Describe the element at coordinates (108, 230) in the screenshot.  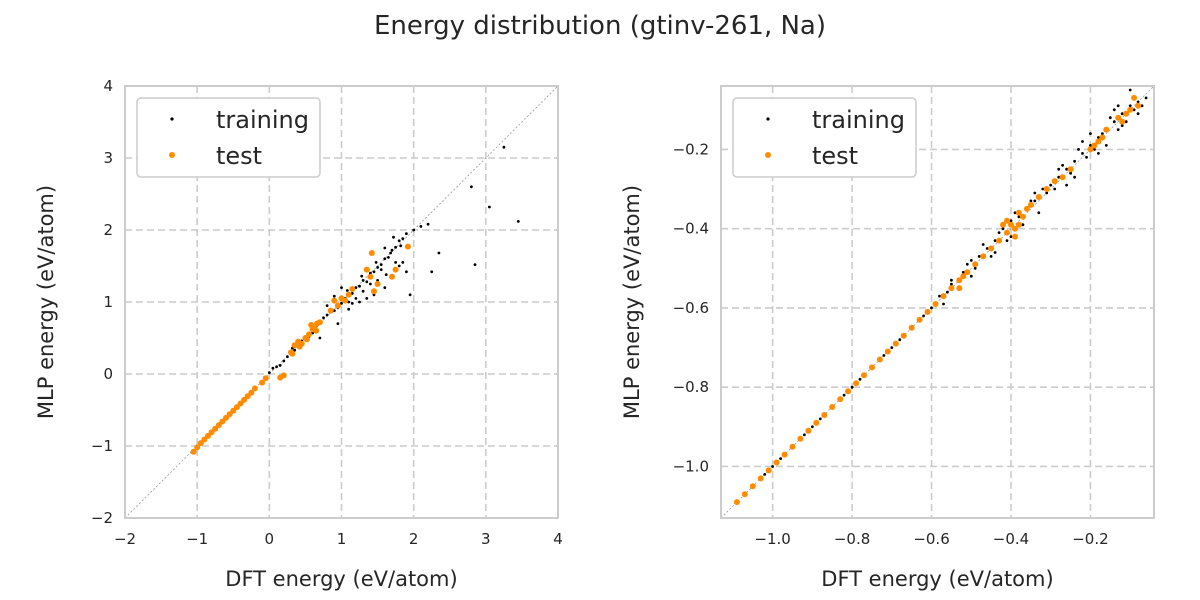
I see `left-y-tick-label: 2` at that location.